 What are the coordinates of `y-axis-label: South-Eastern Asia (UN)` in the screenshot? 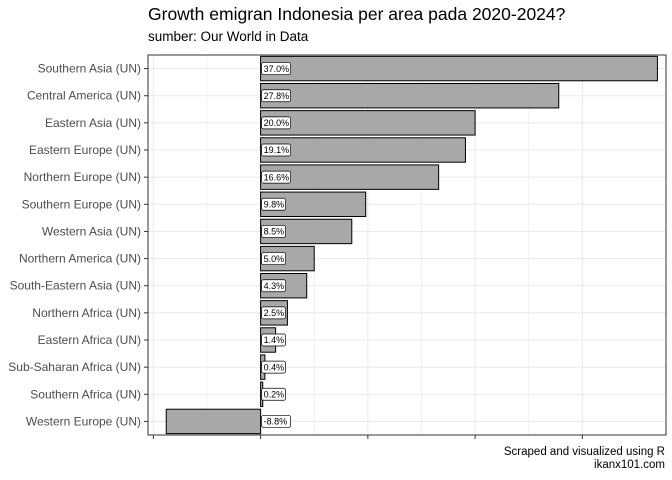 It's located at (75, 286).